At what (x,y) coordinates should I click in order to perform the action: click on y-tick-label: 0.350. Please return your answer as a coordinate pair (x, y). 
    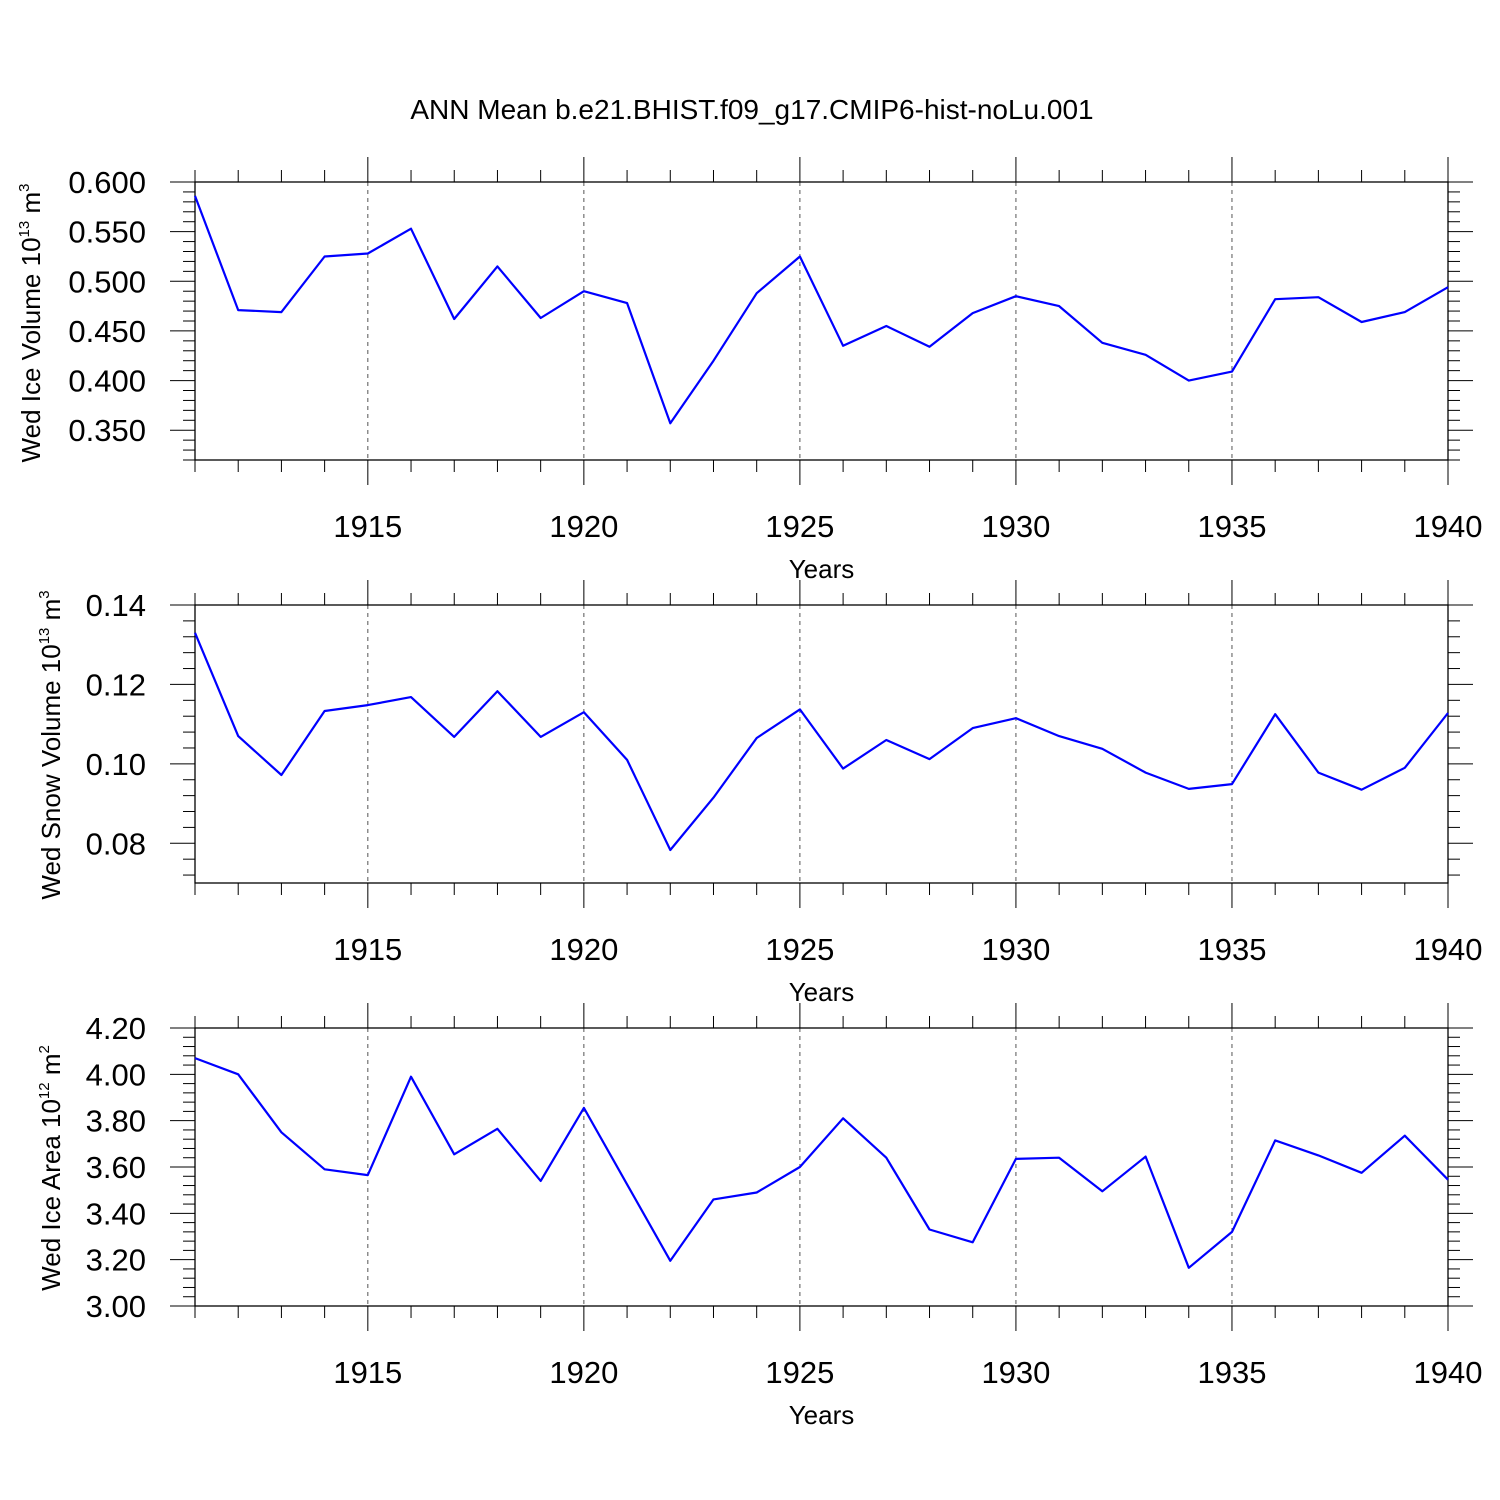
    Looking at the image, I should click on (107, 430).